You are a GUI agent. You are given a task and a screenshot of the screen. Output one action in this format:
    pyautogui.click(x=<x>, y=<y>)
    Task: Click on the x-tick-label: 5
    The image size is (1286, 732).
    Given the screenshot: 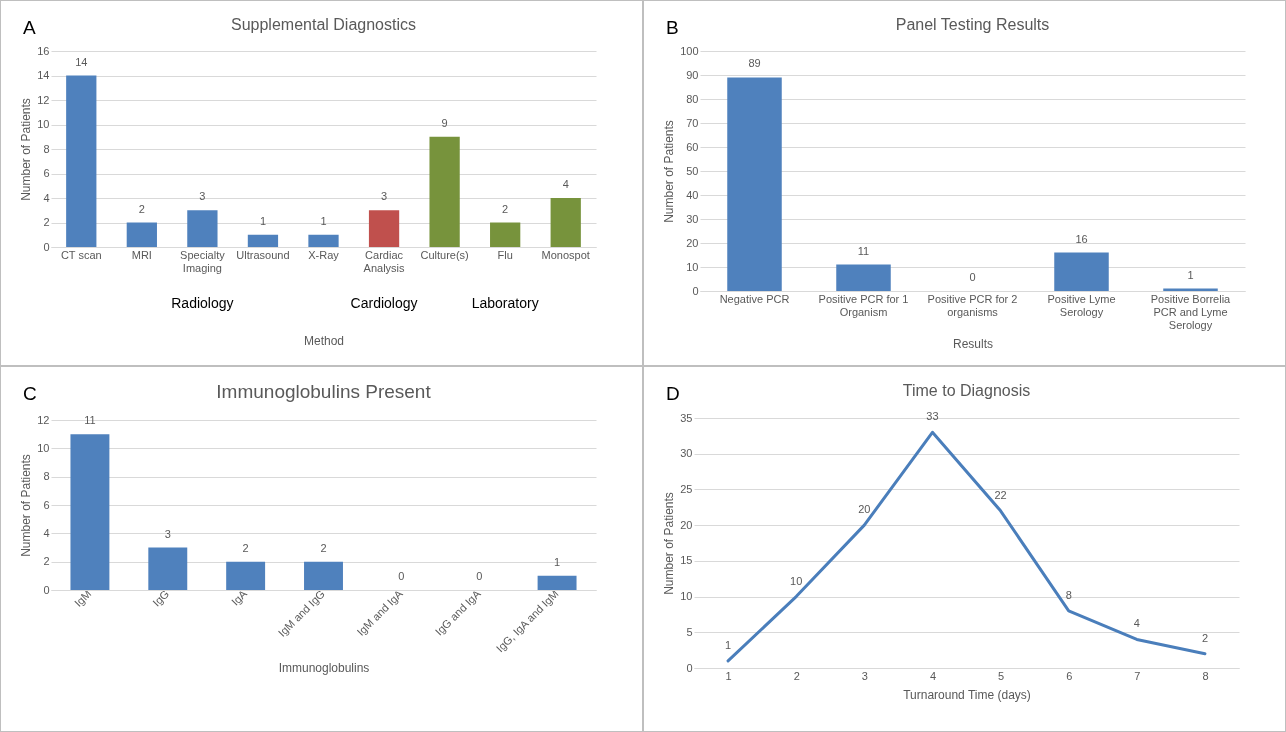 What is the action you would take?
    pyautogui.click(x=1001, y=675)
    